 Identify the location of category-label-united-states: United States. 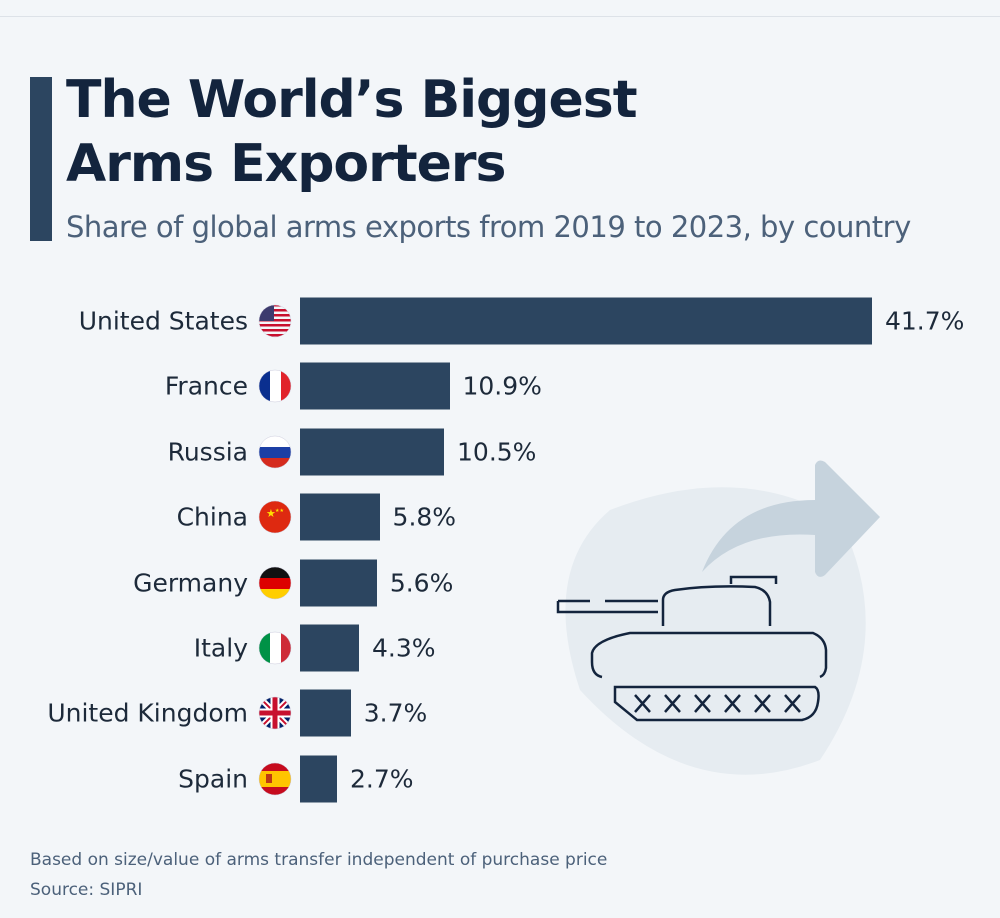
(163, 321).